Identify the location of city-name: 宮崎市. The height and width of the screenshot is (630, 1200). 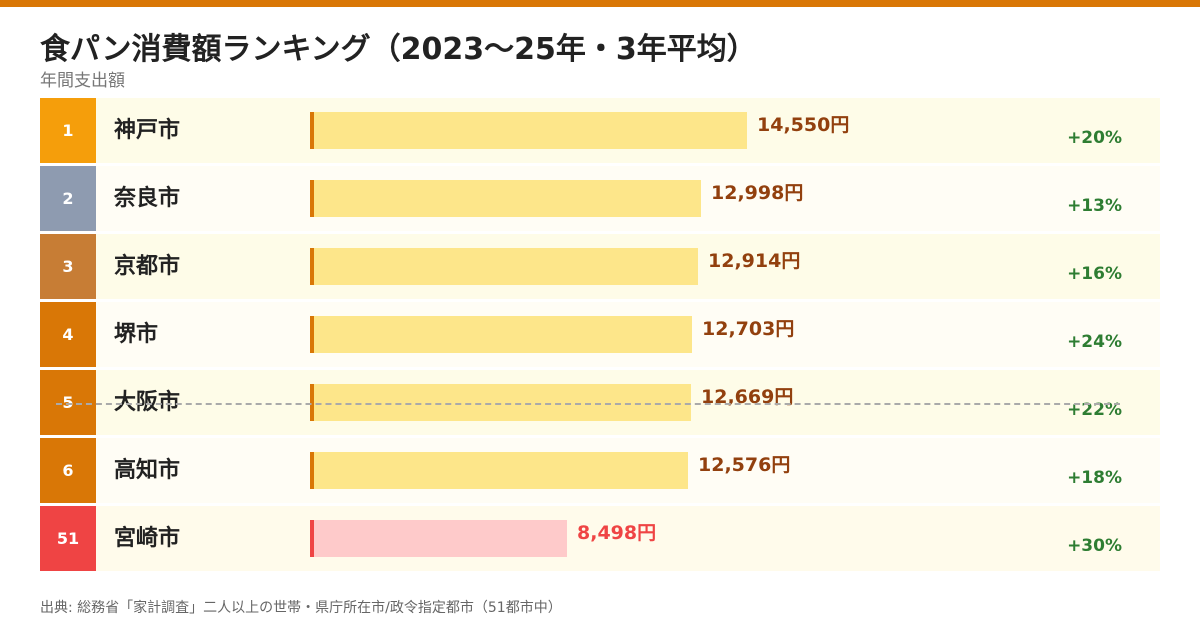
(147, 538).